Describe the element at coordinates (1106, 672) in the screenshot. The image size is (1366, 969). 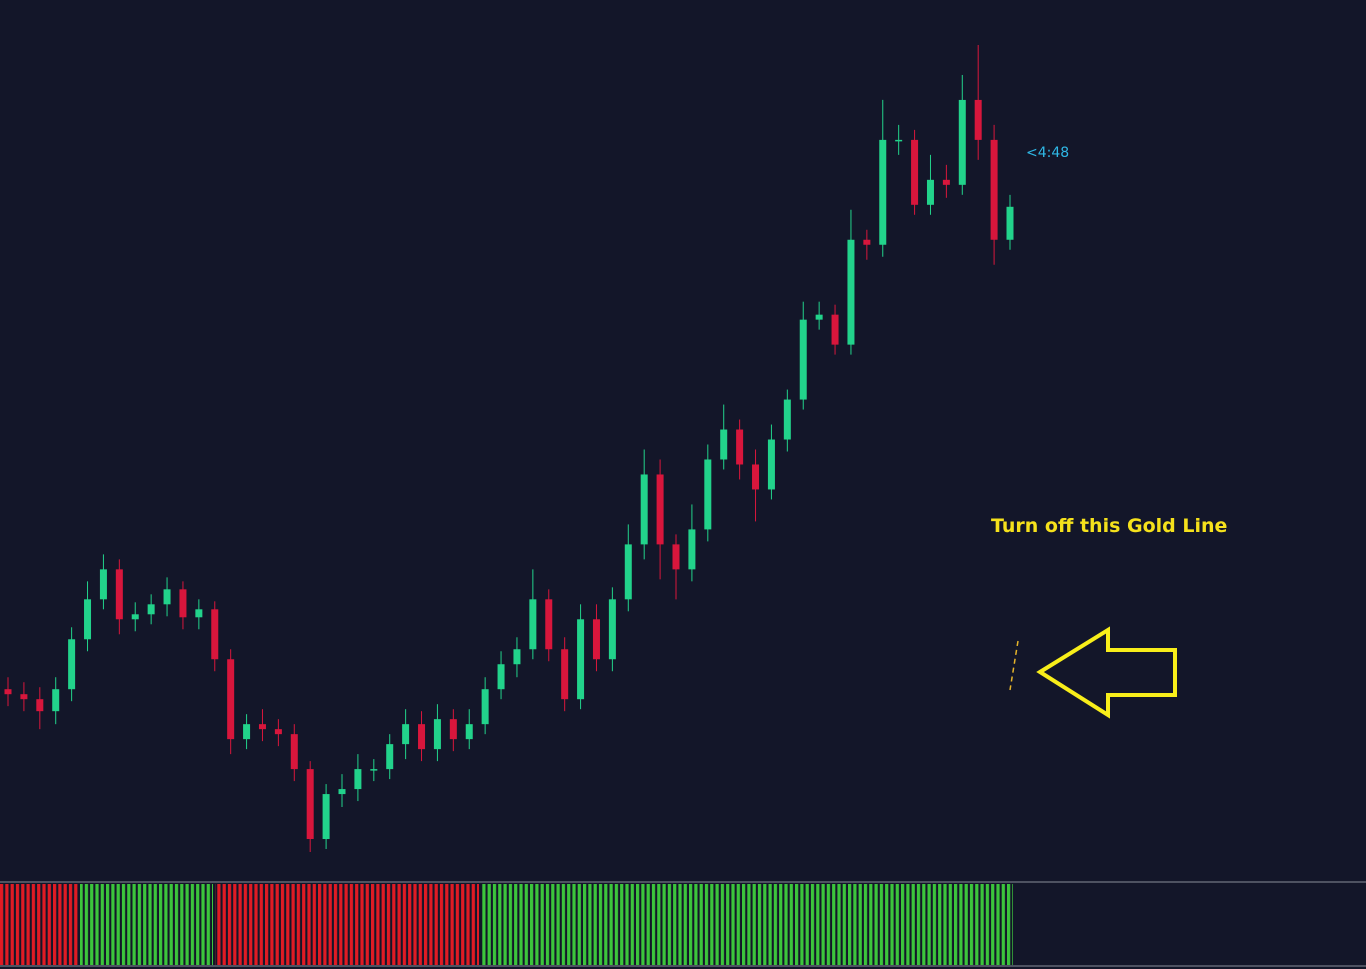
I see `arrow` at that location.